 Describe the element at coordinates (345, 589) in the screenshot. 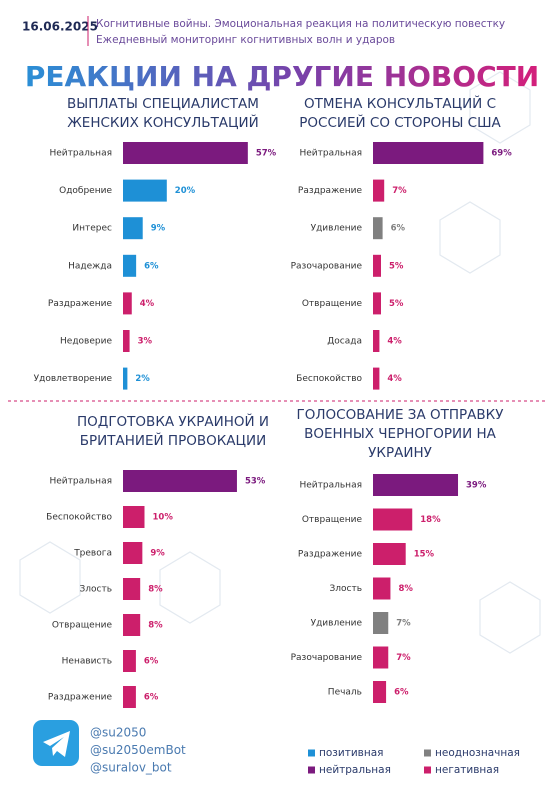

I see `category-label: Злость` at that location.